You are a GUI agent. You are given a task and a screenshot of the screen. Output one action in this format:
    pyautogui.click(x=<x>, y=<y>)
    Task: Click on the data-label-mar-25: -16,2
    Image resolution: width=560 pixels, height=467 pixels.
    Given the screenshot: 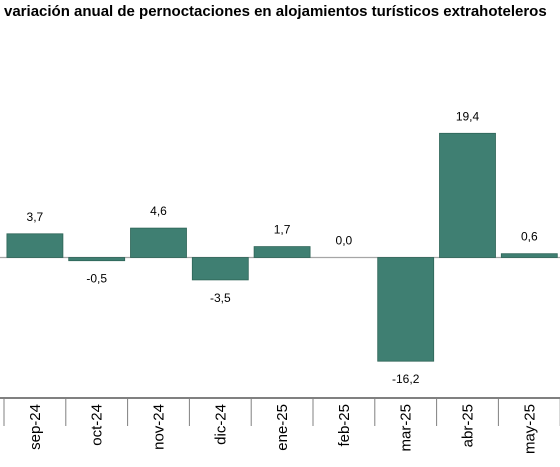 What is the action you would take?
    pyautogui.click(x=406, y=379)
    